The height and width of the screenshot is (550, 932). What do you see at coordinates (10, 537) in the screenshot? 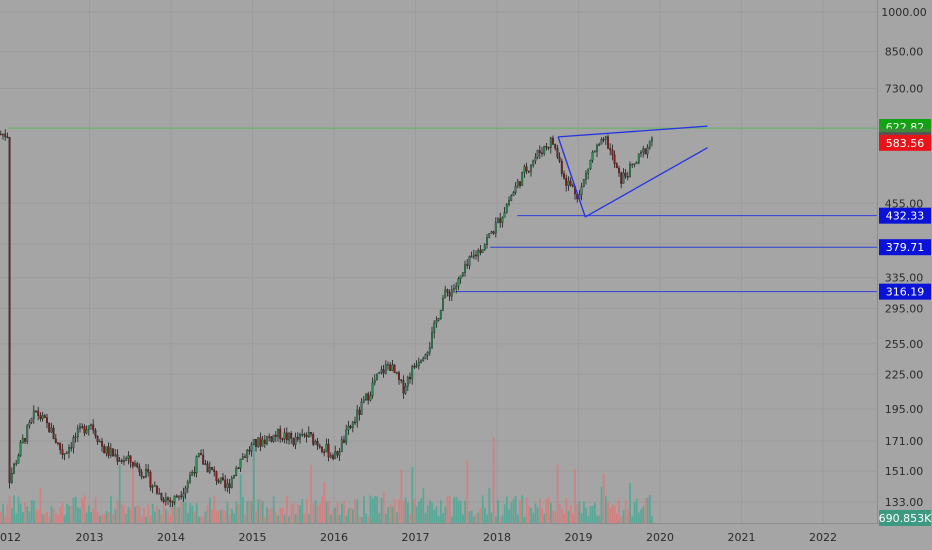
I see `x-tick-label: 012` at bounding box center [10, 537].